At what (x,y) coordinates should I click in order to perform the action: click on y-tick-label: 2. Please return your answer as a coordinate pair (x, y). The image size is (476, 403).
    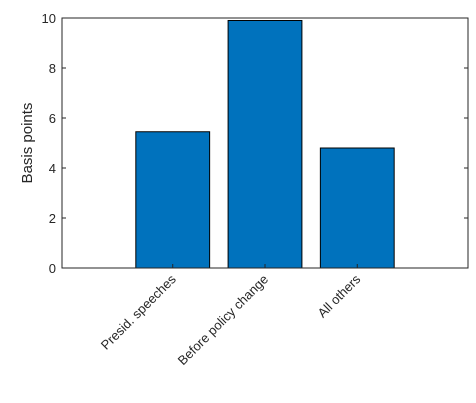
    Looking at the image, I should click on (52, 218).